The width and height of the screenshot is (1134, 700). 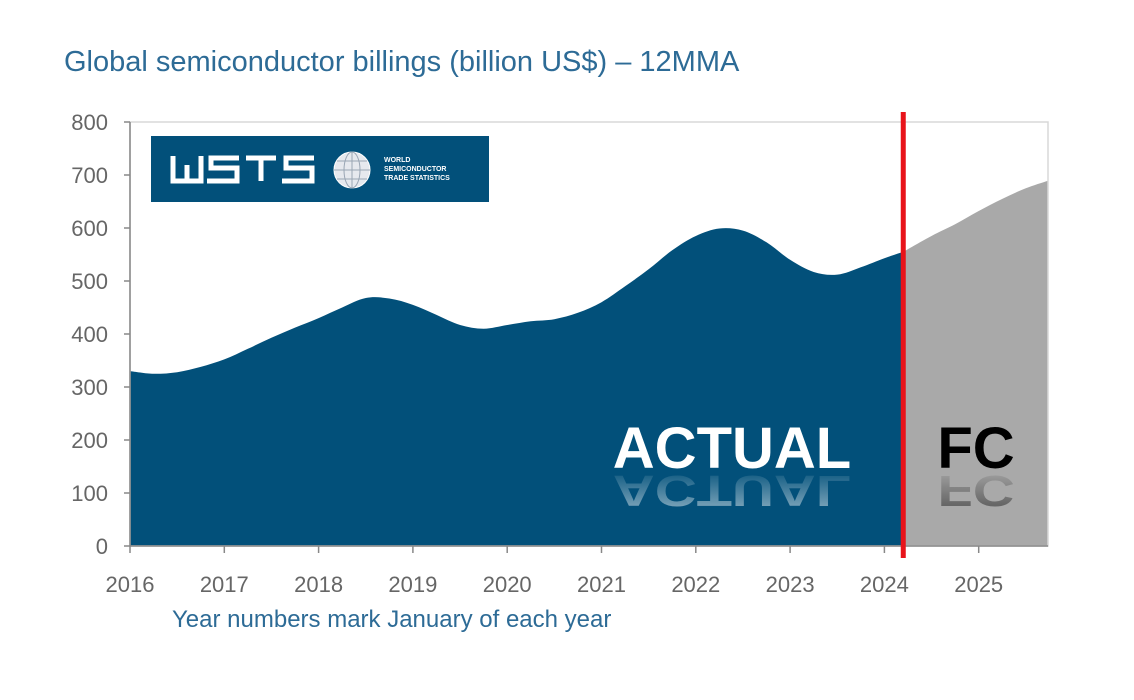 I want to click on x-tick-label: 2024, so click(x=884, y=584).